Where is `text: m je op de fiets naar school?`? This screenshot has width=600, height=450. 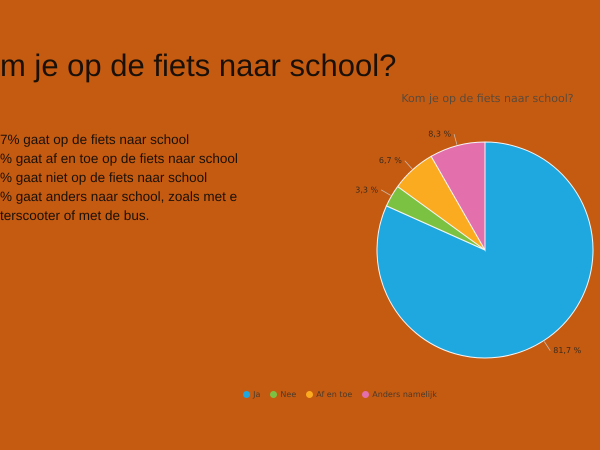
text: m je op de fiets naar school? is located at coordinates (198, 66).